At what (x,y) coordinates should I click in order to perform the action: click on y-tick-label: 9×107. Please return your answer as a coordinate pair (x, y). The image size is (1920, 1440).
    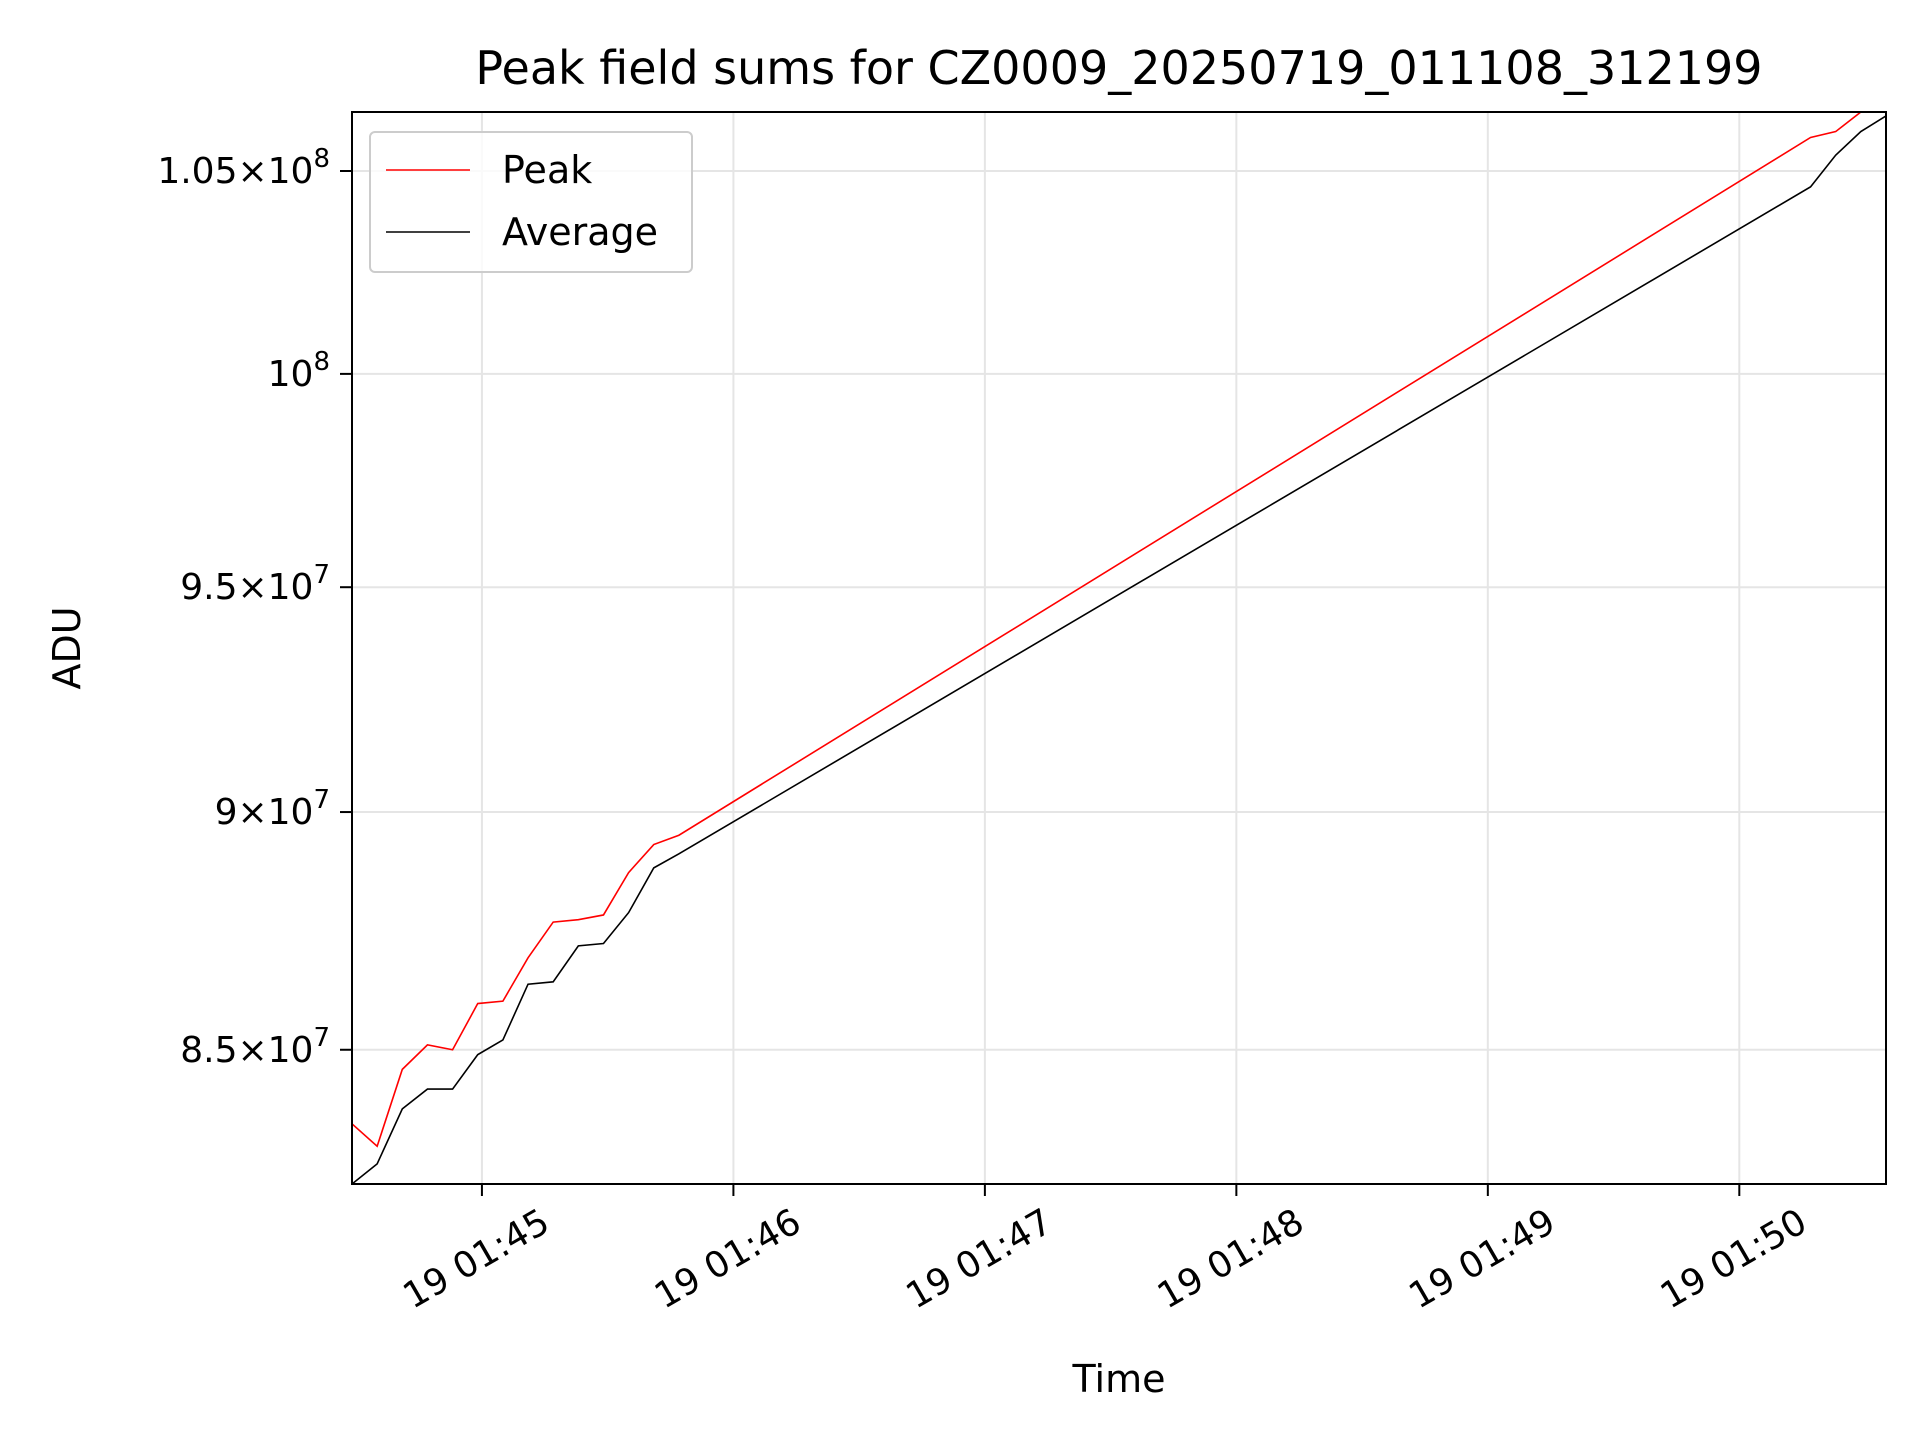
    Looking at the image, I should click on (272, 809).